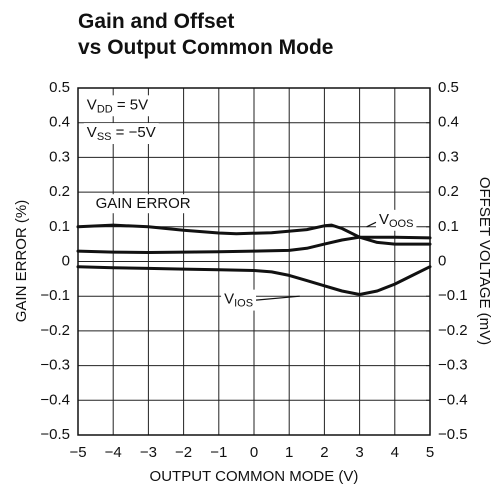 Image resolution: width=497 pixels, height=491 pixels. What do you see at coordinates (183, 452) in the screenshot?
I see `x-tick-label: −2` at bounding box center [183, 452].